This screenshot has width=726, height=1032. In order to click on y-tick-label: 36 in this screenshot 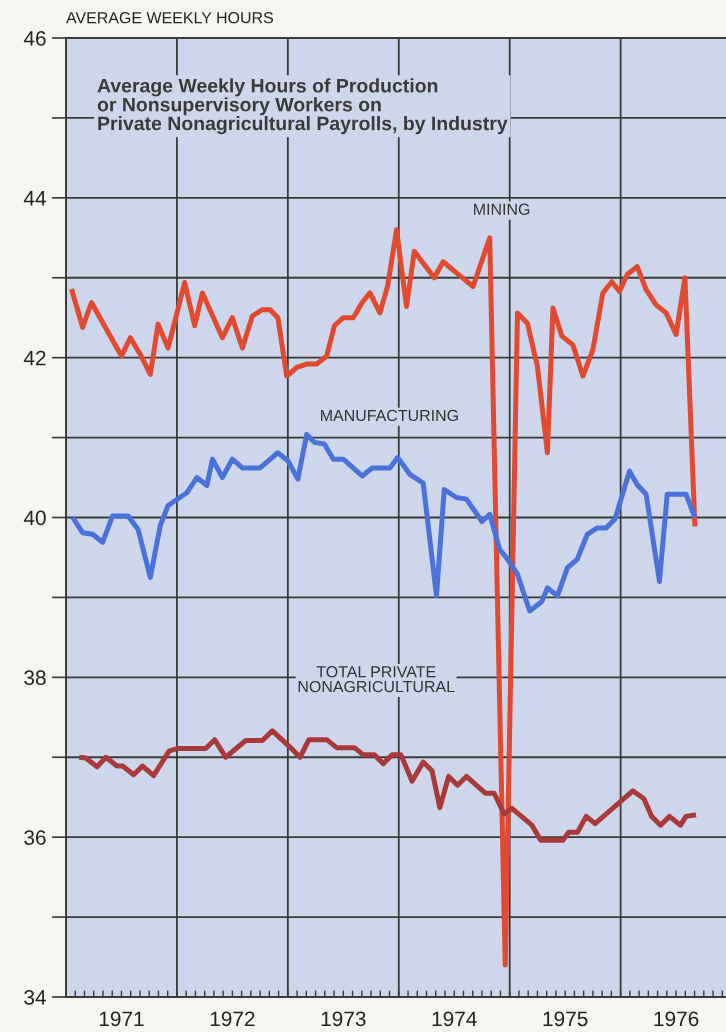, I will do `click(35, 837)`.